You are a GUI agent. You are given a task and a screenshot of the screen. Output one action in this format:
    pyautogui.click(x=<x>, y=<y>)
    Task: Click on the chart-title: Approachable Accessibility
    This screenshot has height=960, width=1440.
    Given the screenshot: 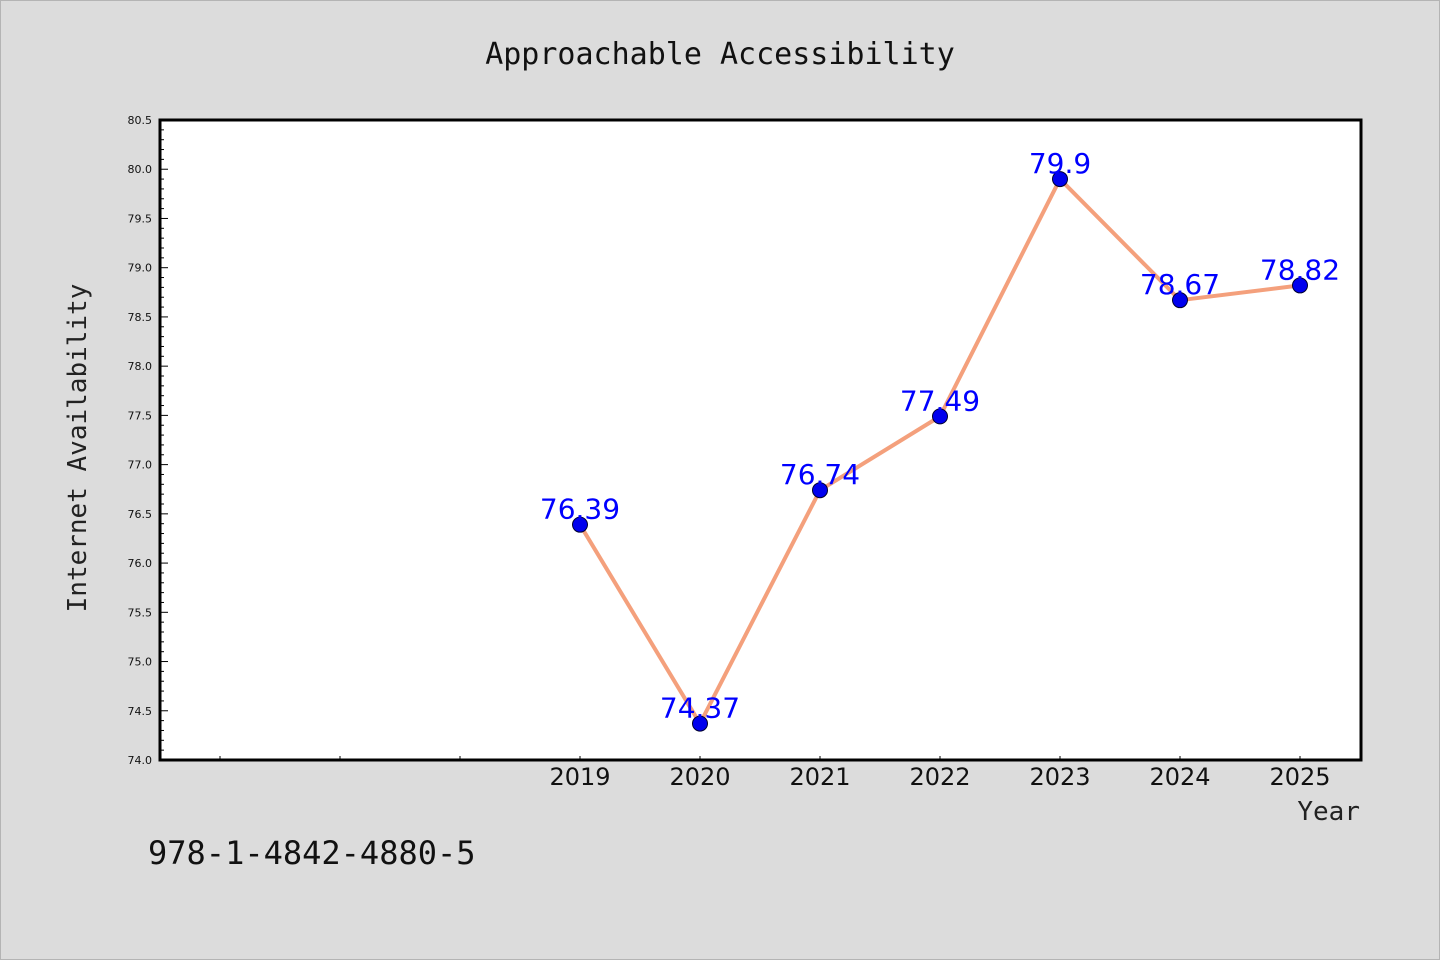 What is the action you would take?
    pyautogui.click(x=720, y=54)
    